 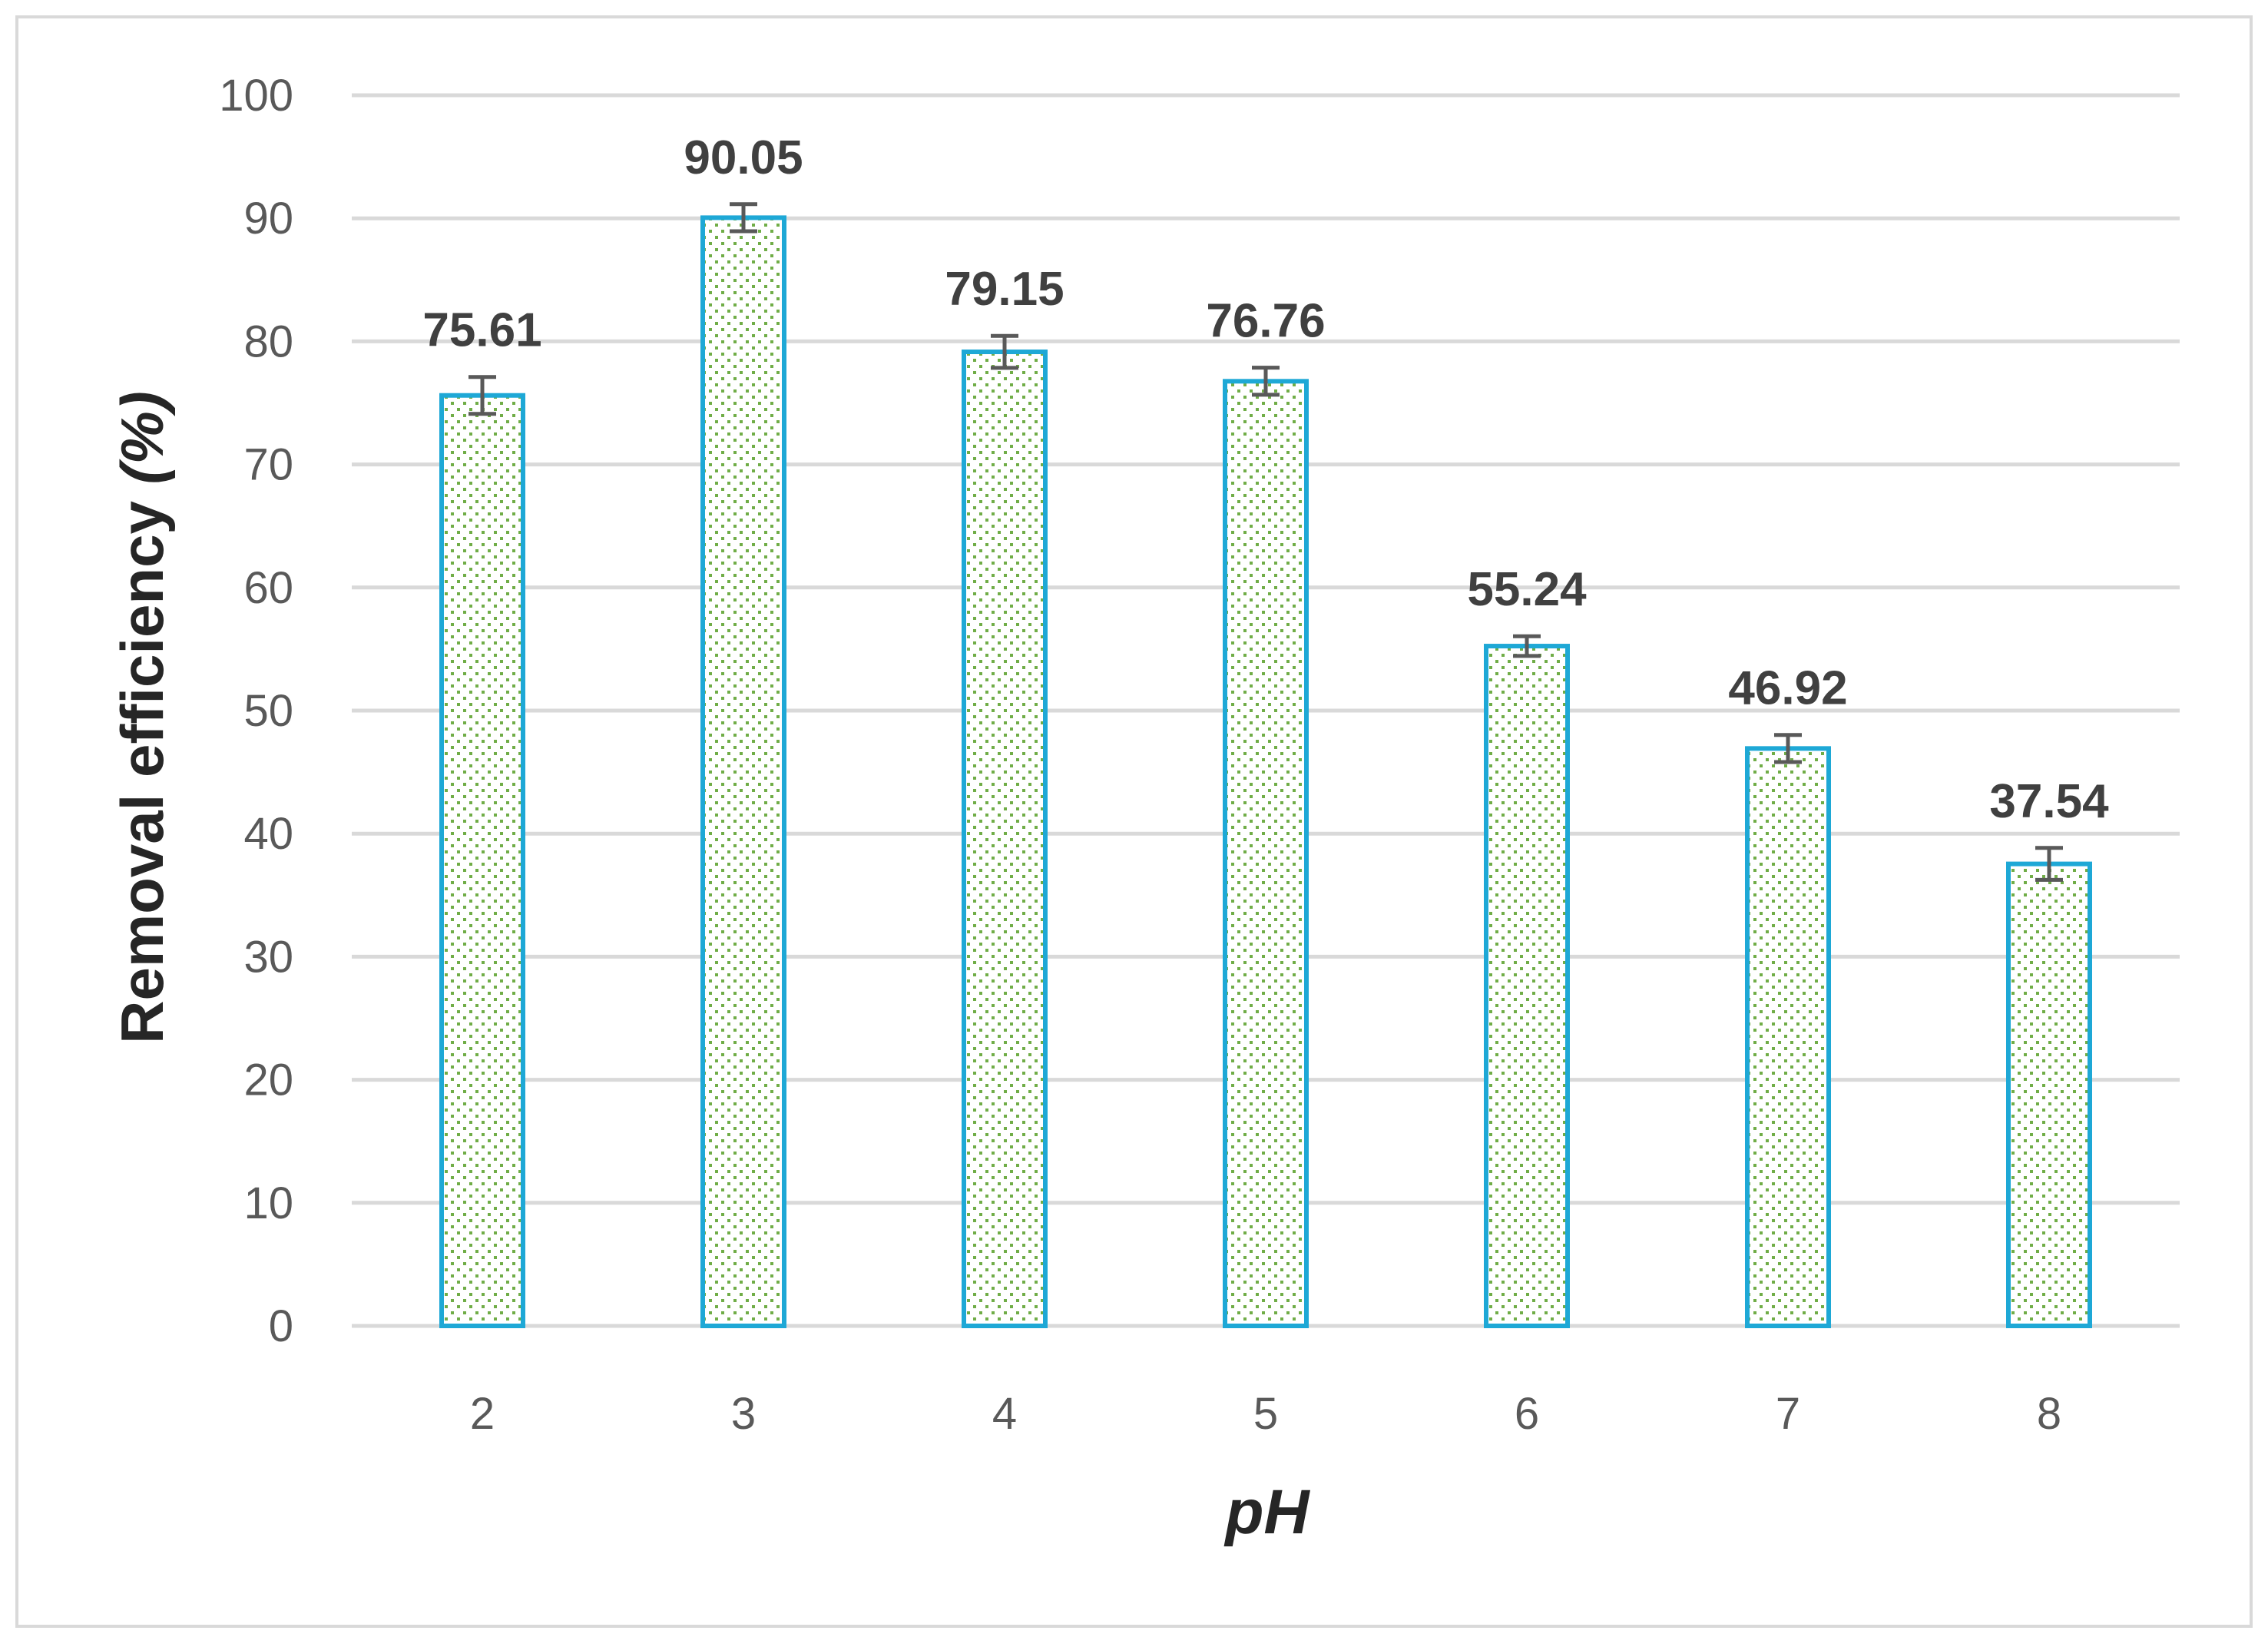 I want to click on y-tick-label: 40, so click(x=268, y=834).